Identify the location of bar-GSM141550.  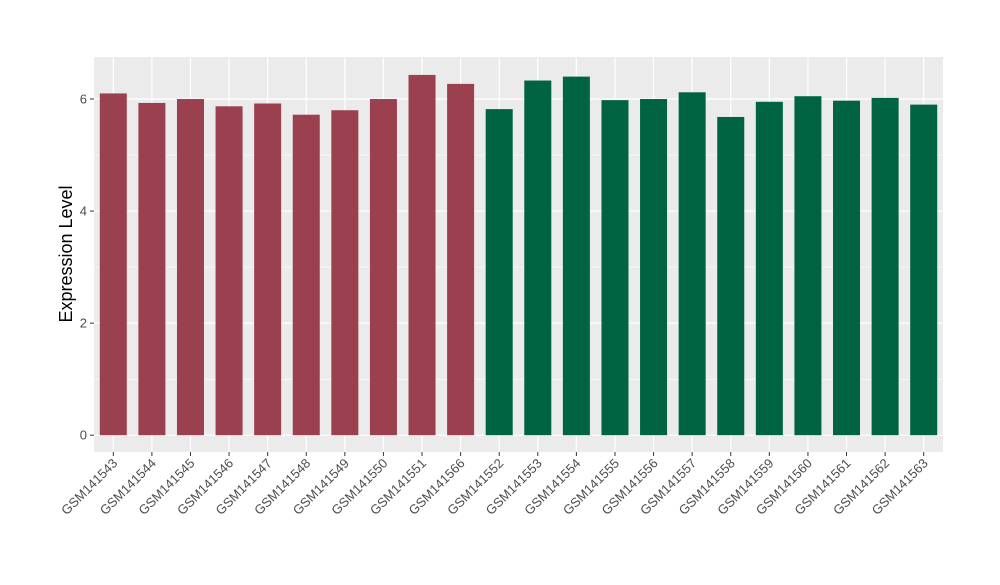
(383, 267).